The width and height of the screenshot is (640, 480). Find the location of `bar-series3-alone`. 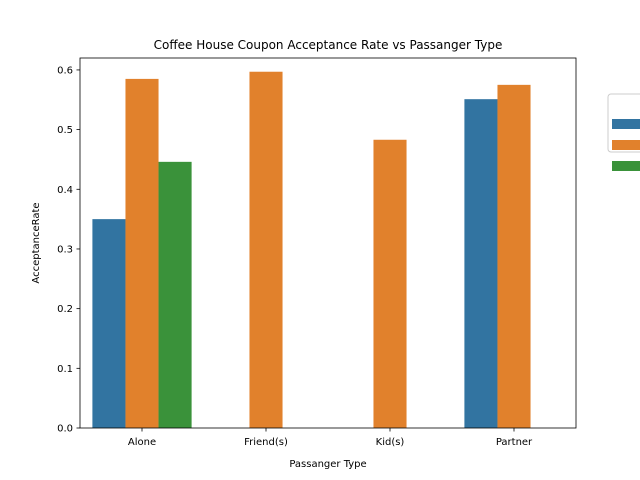

bar-series3-alone is located at coordinates (175, 294).